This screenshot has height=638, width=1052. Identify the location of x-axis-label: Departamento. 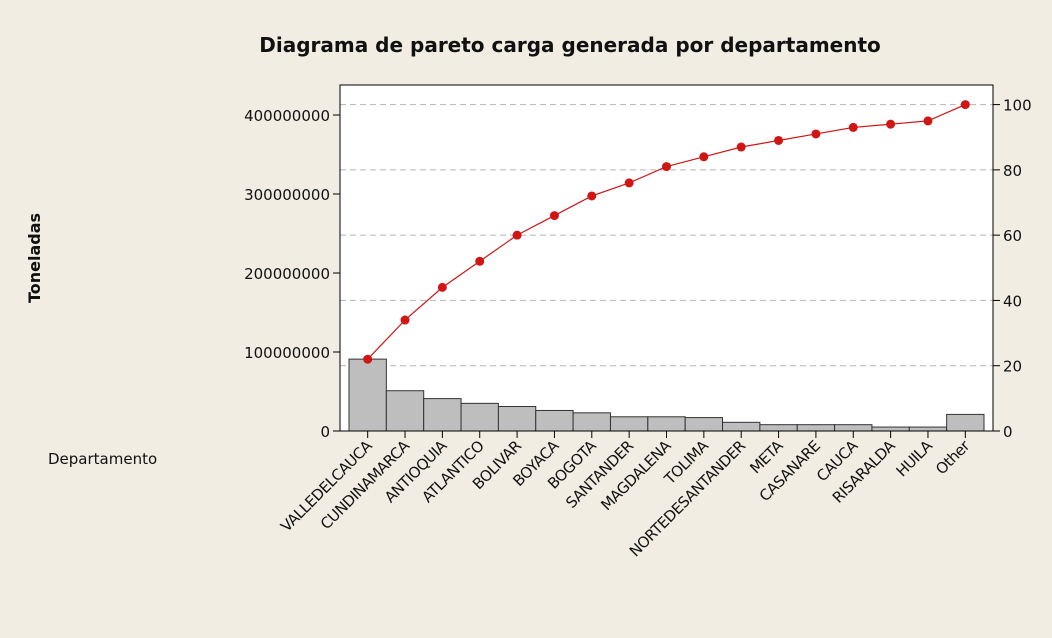
(102, 459).